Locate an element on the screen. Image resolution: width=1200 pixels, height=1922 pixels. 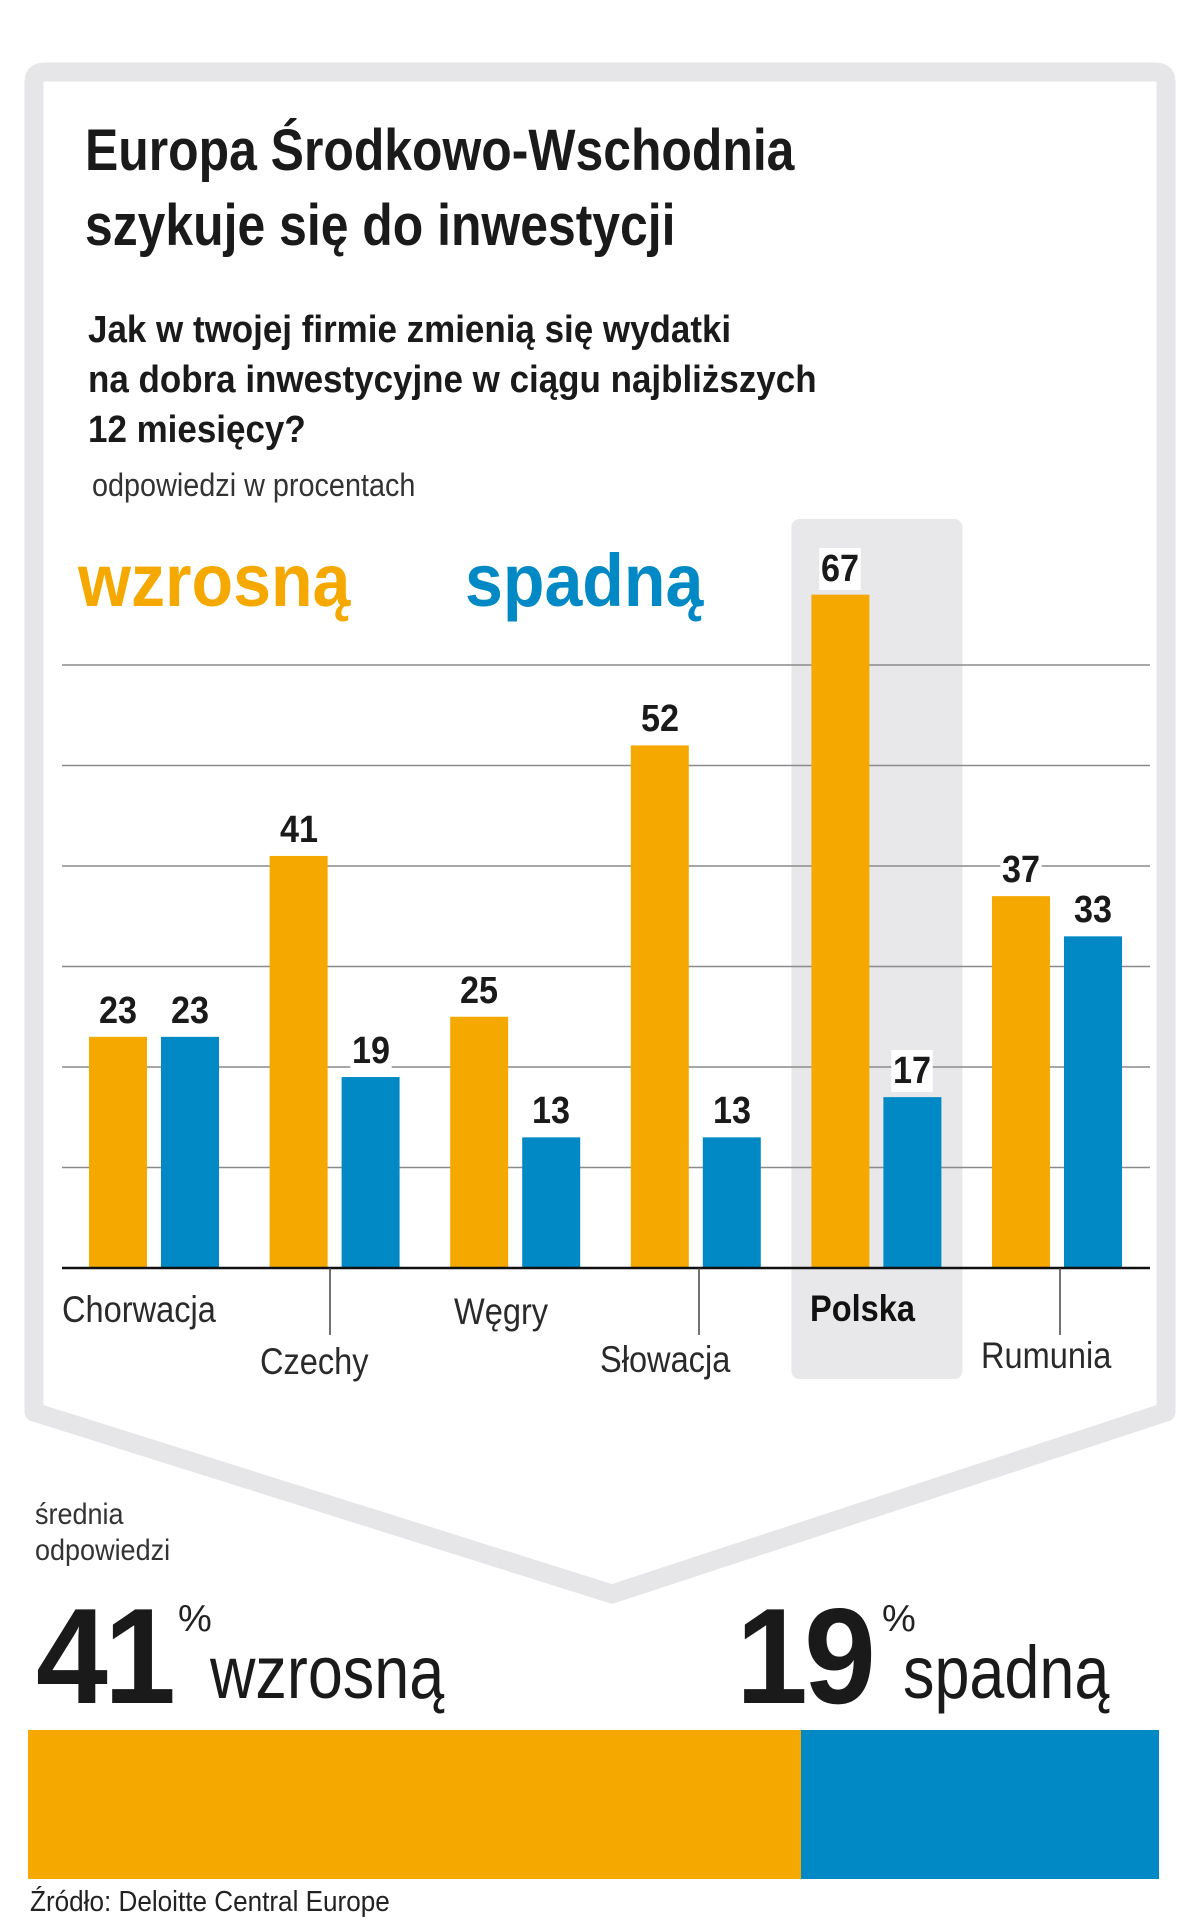
average-increase-segment is located at coordinates (414, 1804).